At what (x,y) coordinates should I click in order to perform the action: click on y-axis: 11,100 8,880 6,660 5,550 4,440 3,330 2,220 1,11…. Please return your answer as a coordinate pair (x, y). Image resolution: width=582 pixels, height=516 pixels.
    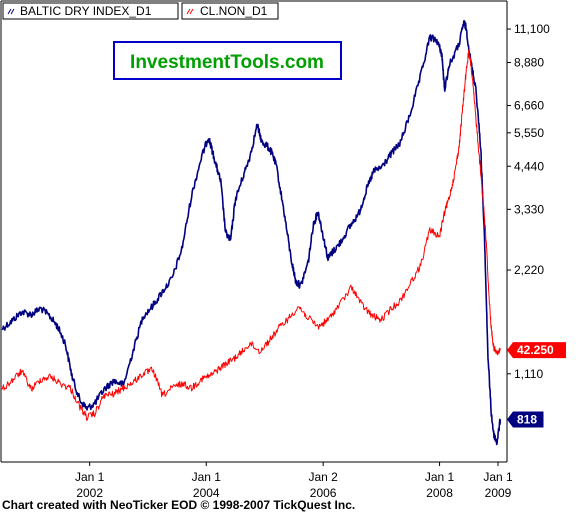
    Looking at the image, I should click on (528, 201).